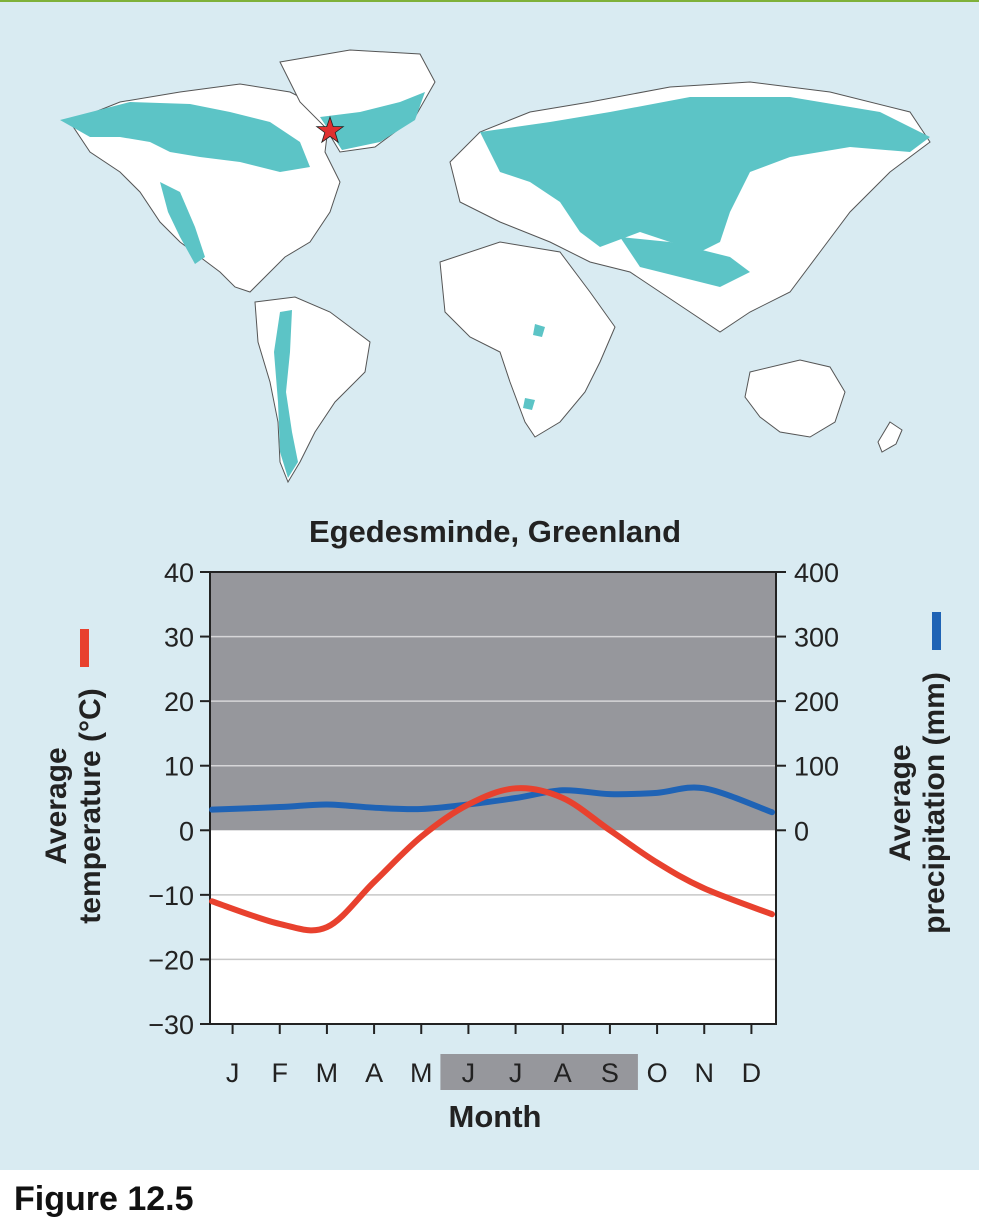 This screenshot has height=1229, width=982. I want to click on north-america-biome, so click(185, 137).